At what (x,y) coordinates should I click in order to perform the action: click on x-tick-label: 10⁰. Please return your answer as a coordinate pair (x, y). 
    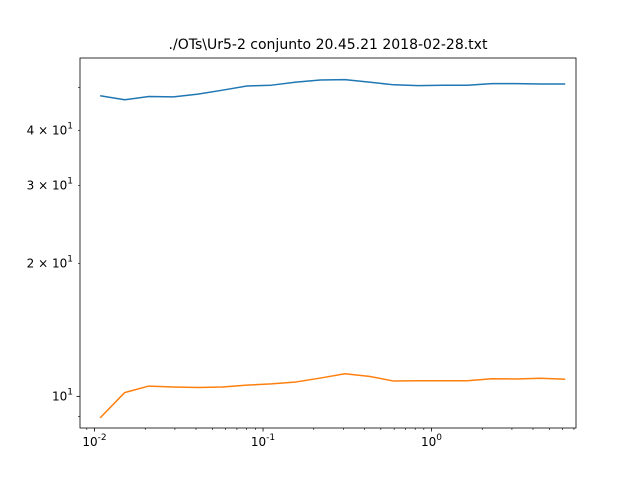
    Looking at the image, I should click on (431, 441).